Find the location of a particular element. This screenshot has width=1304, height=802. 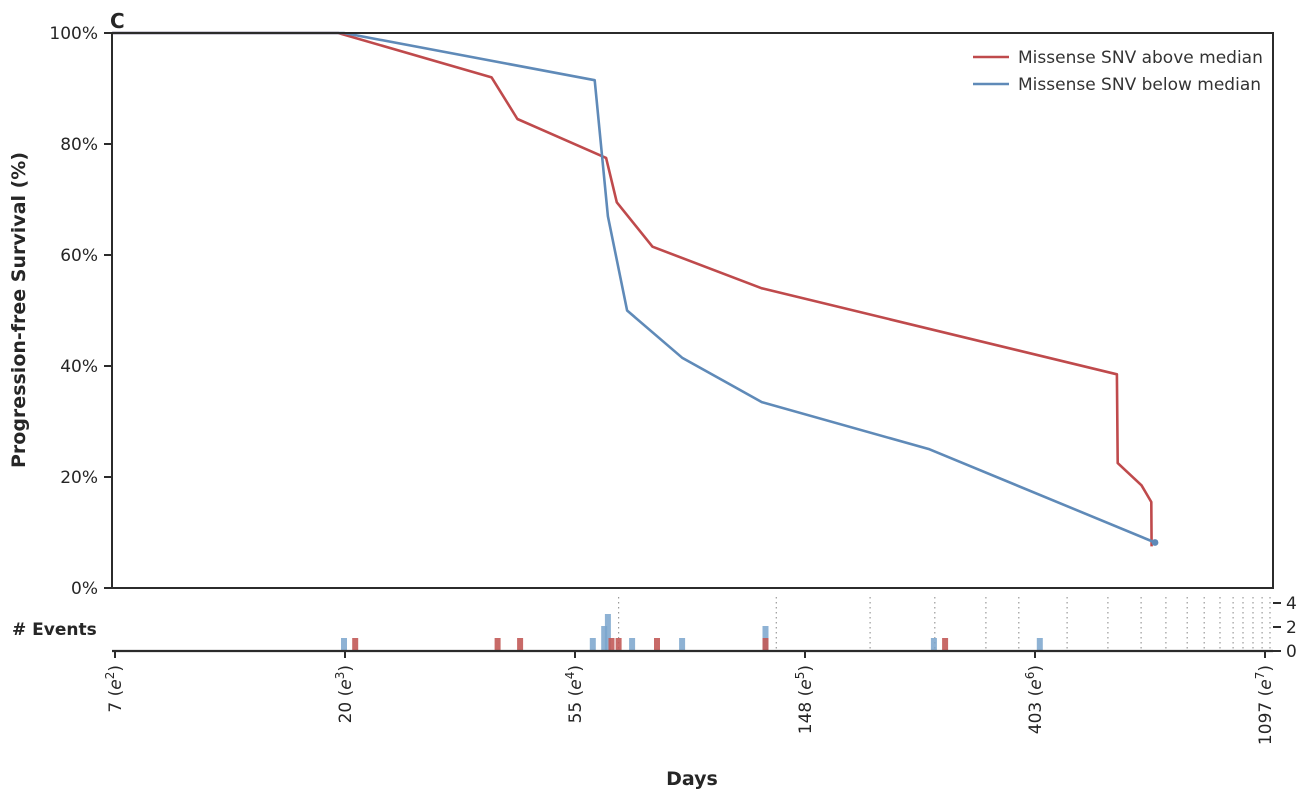

x-tick-label: 55 (e4) is located at coordinates (574, 694).